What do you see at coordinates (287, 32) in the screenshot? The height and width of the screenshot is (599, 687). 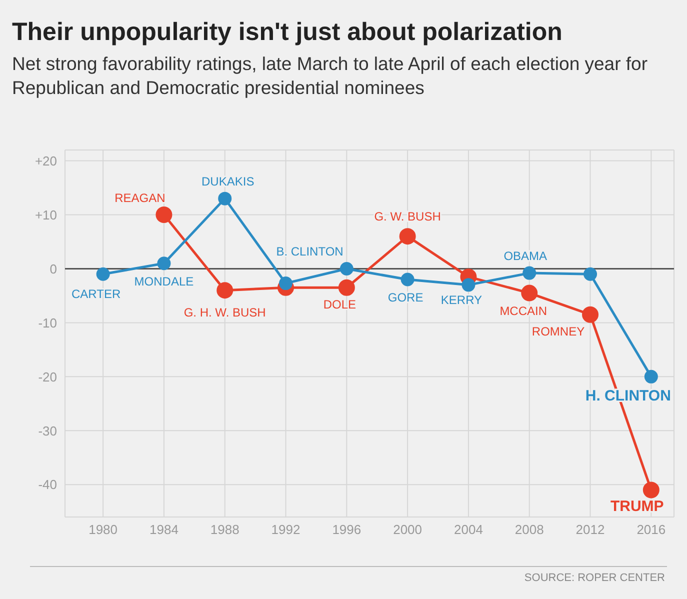 I see `chart-title: Their unpopularity isn't just about polarization` at bounding box center [287, 32].